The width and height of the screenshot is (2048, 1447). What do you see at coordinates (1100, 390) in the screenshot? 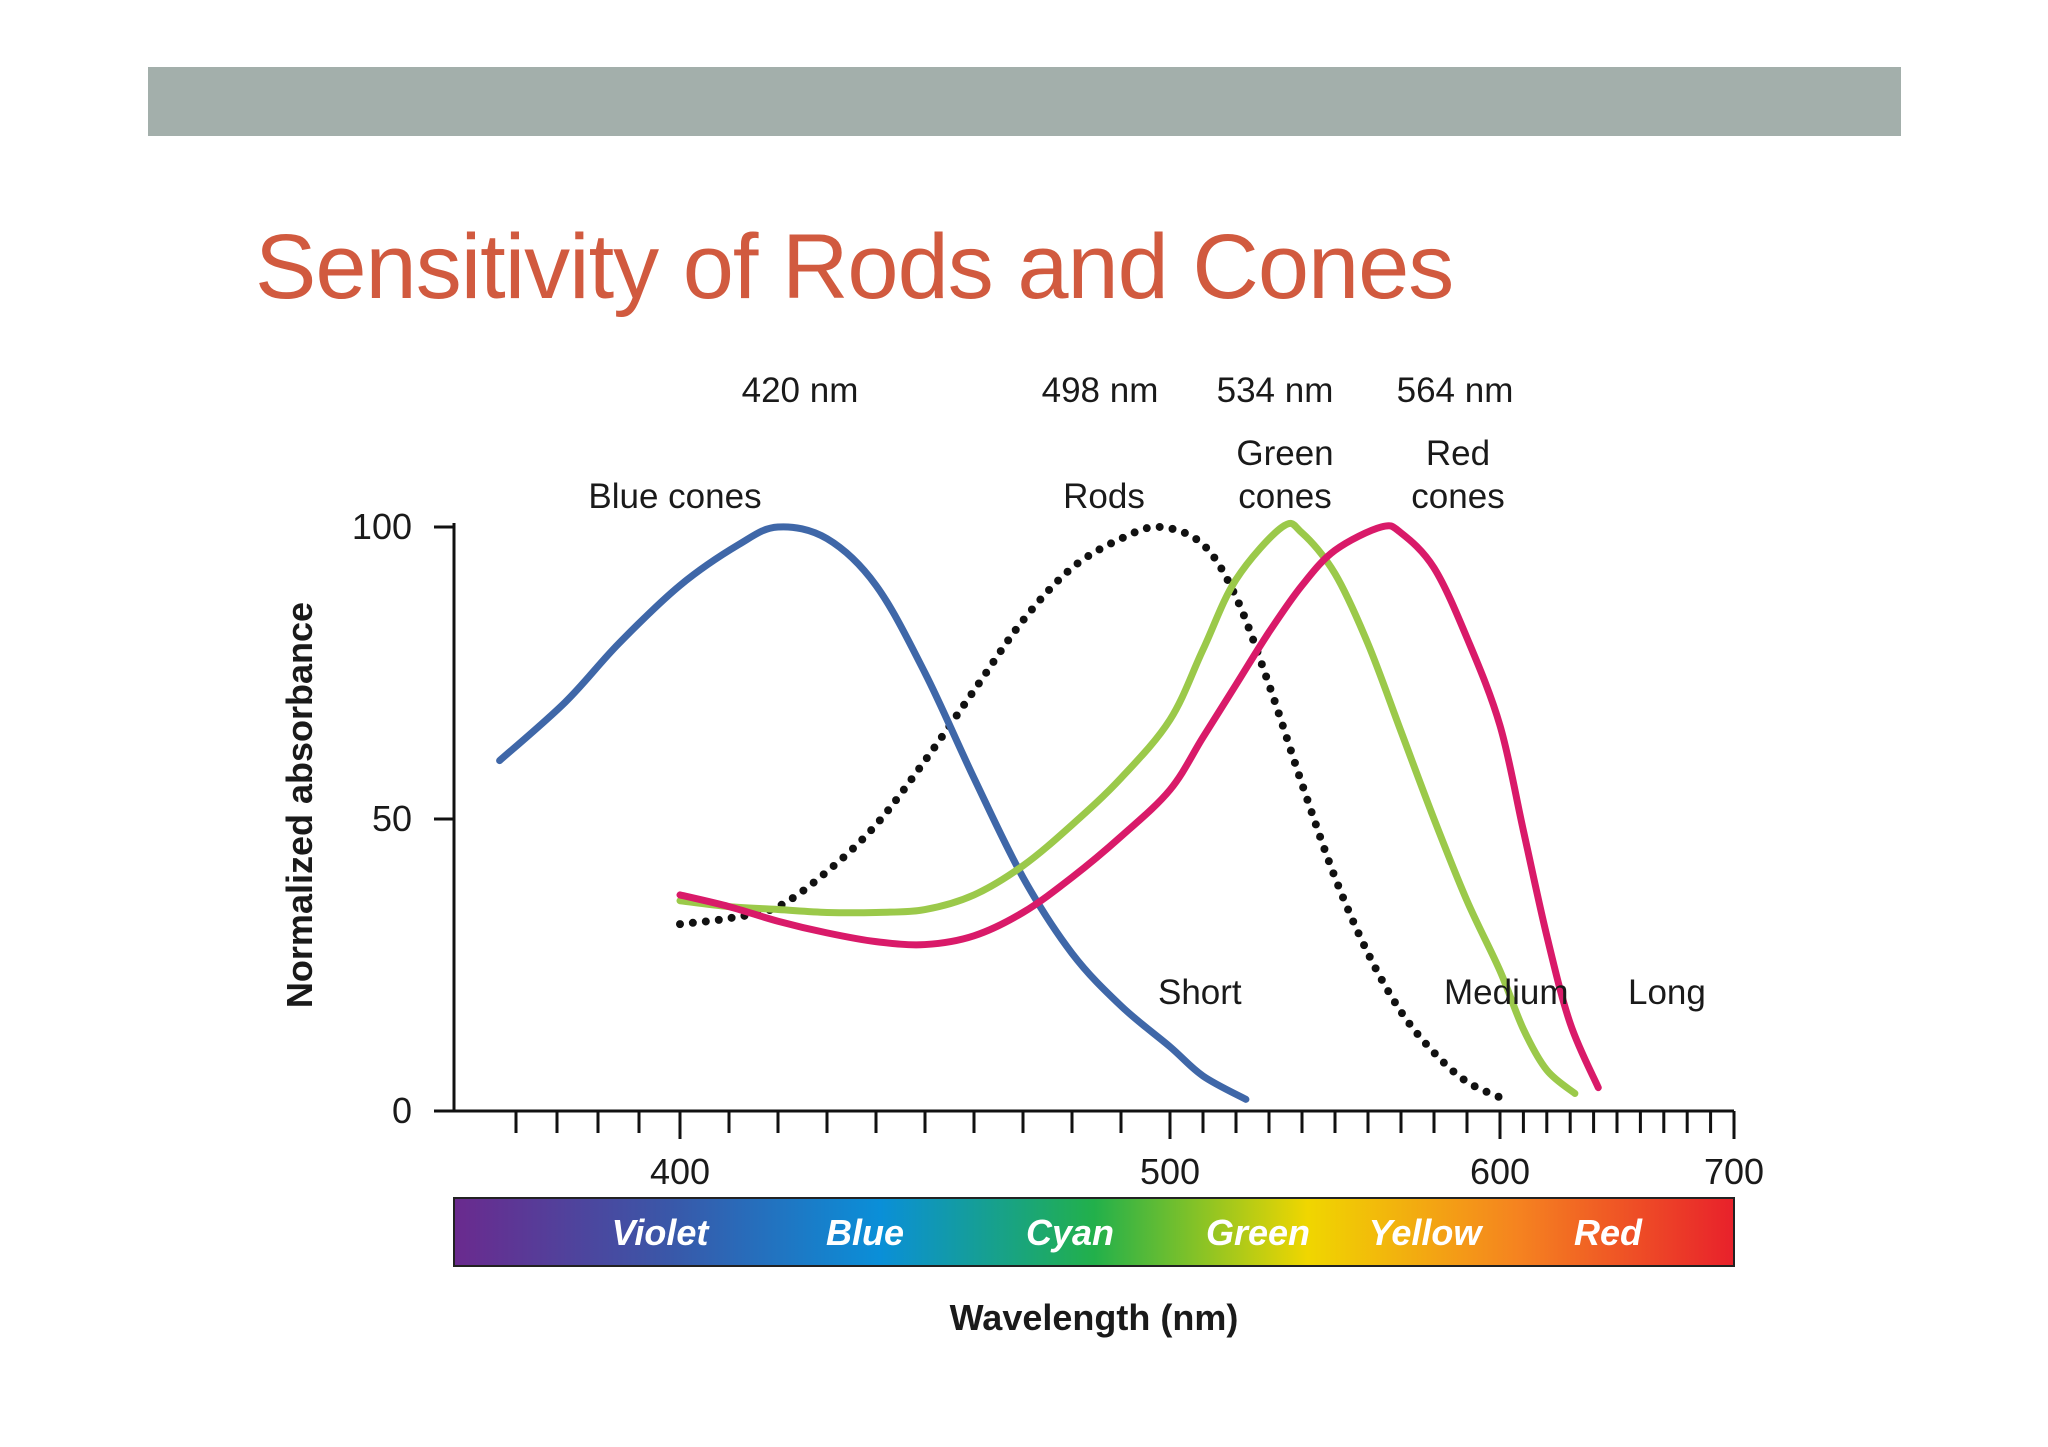
I see `peak-label: 498 nm` at bounding box center [1100, 390].